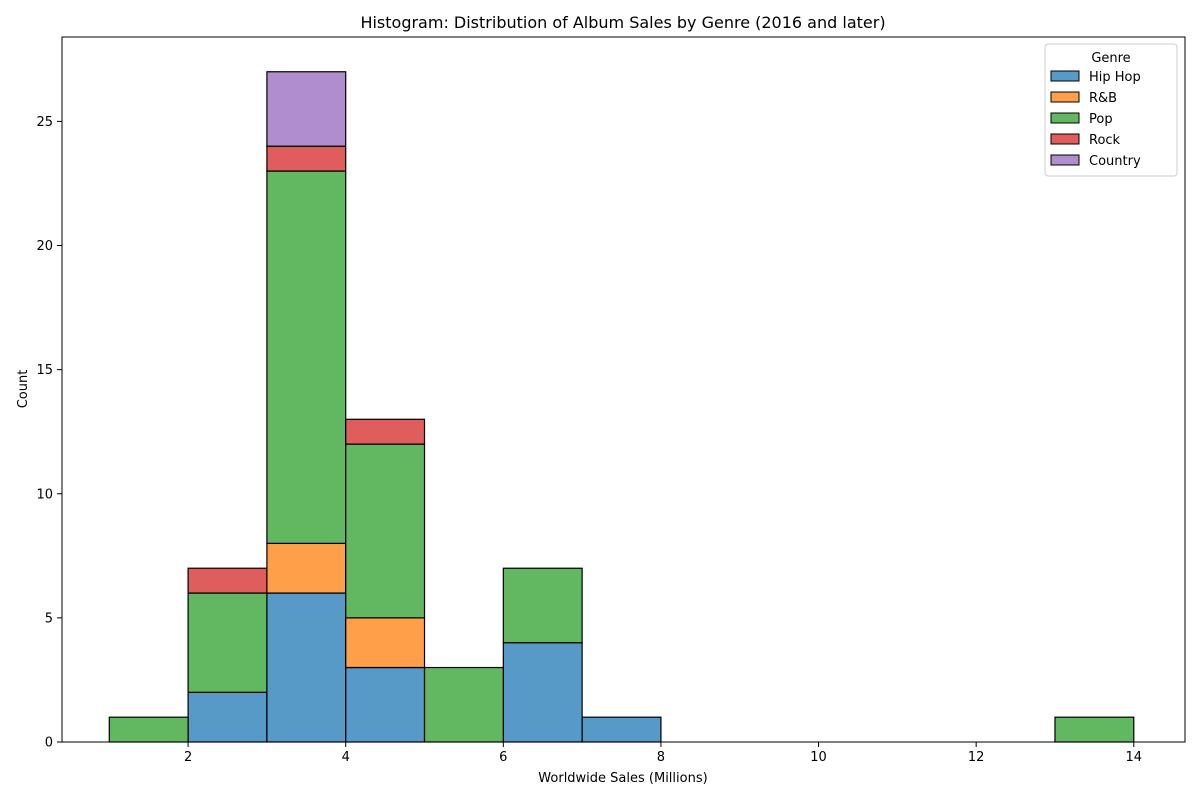  What do you see at coordinates (661, 757) in the screenshot?
I see `x-tick-label: 8` at bounding box center [661, 757].